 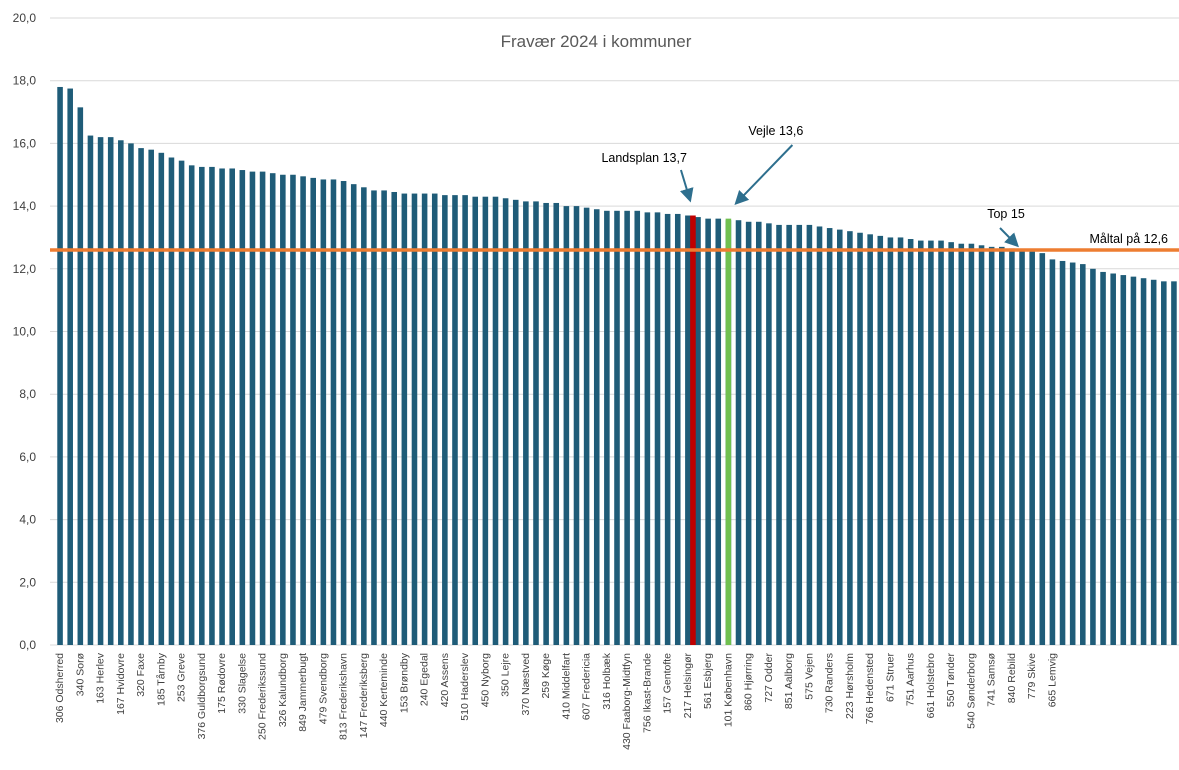 What do you see at coordinates (445, 680) in the screenshot?
I see `x-tick-label: 420 Assens` at bounding box center [445, 680].